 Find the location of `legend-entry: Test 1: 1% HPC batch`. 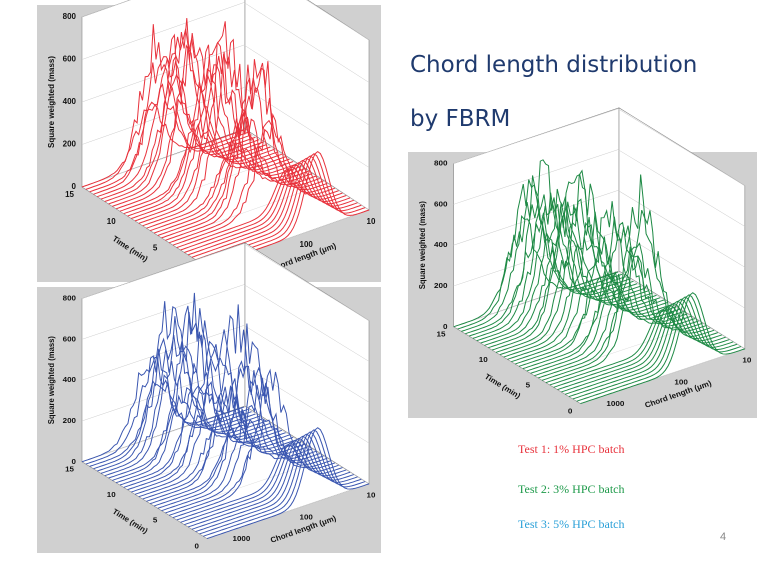

legend-entry: Test 1: 1% HPC batch is located at coordinates (571, 449).